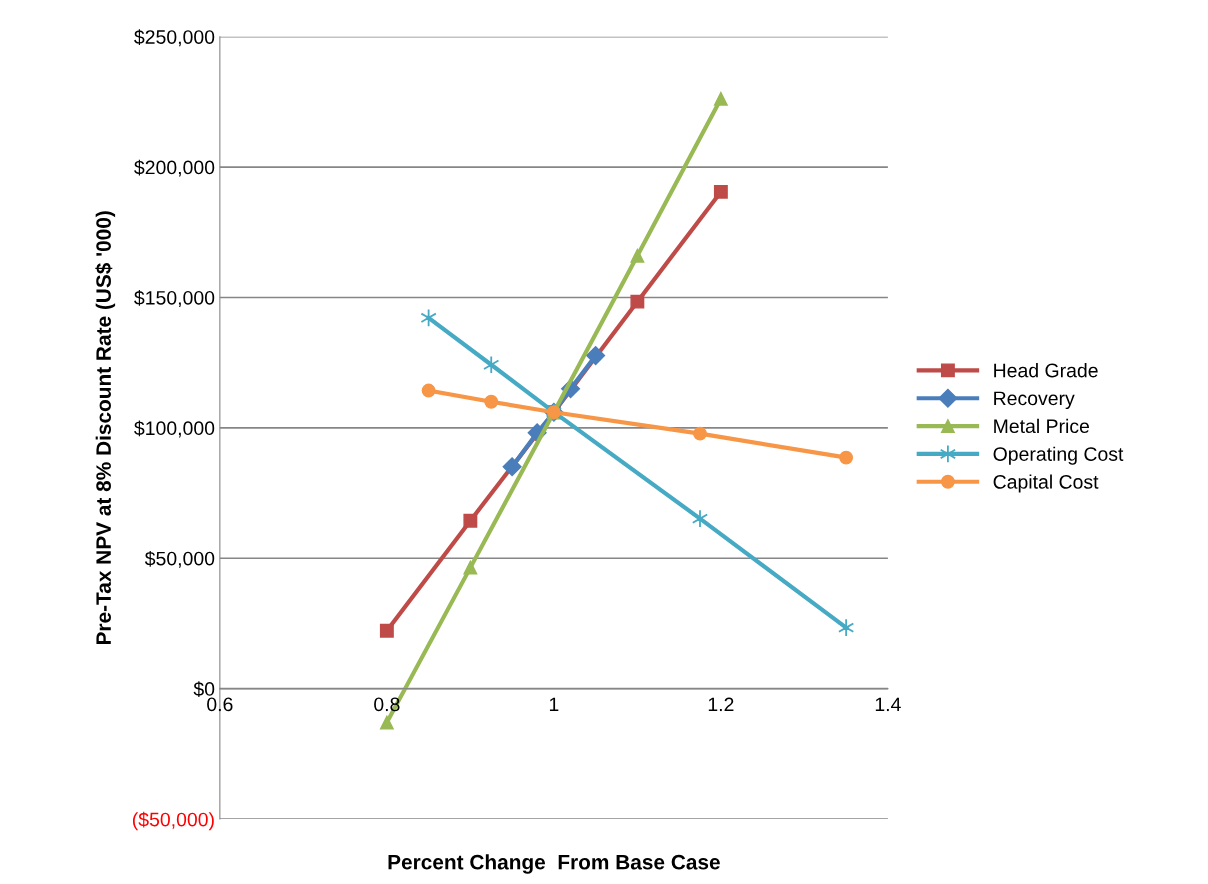 Image resolution: width=1208 pixels, height=884 pixels. What do you see at coordinates (105, 428) in the screenshot?
I see `y-axis-title: Pre-Tax NPV at 8% Discount Rate (US$ '000)` at bounding box center [105, 428].